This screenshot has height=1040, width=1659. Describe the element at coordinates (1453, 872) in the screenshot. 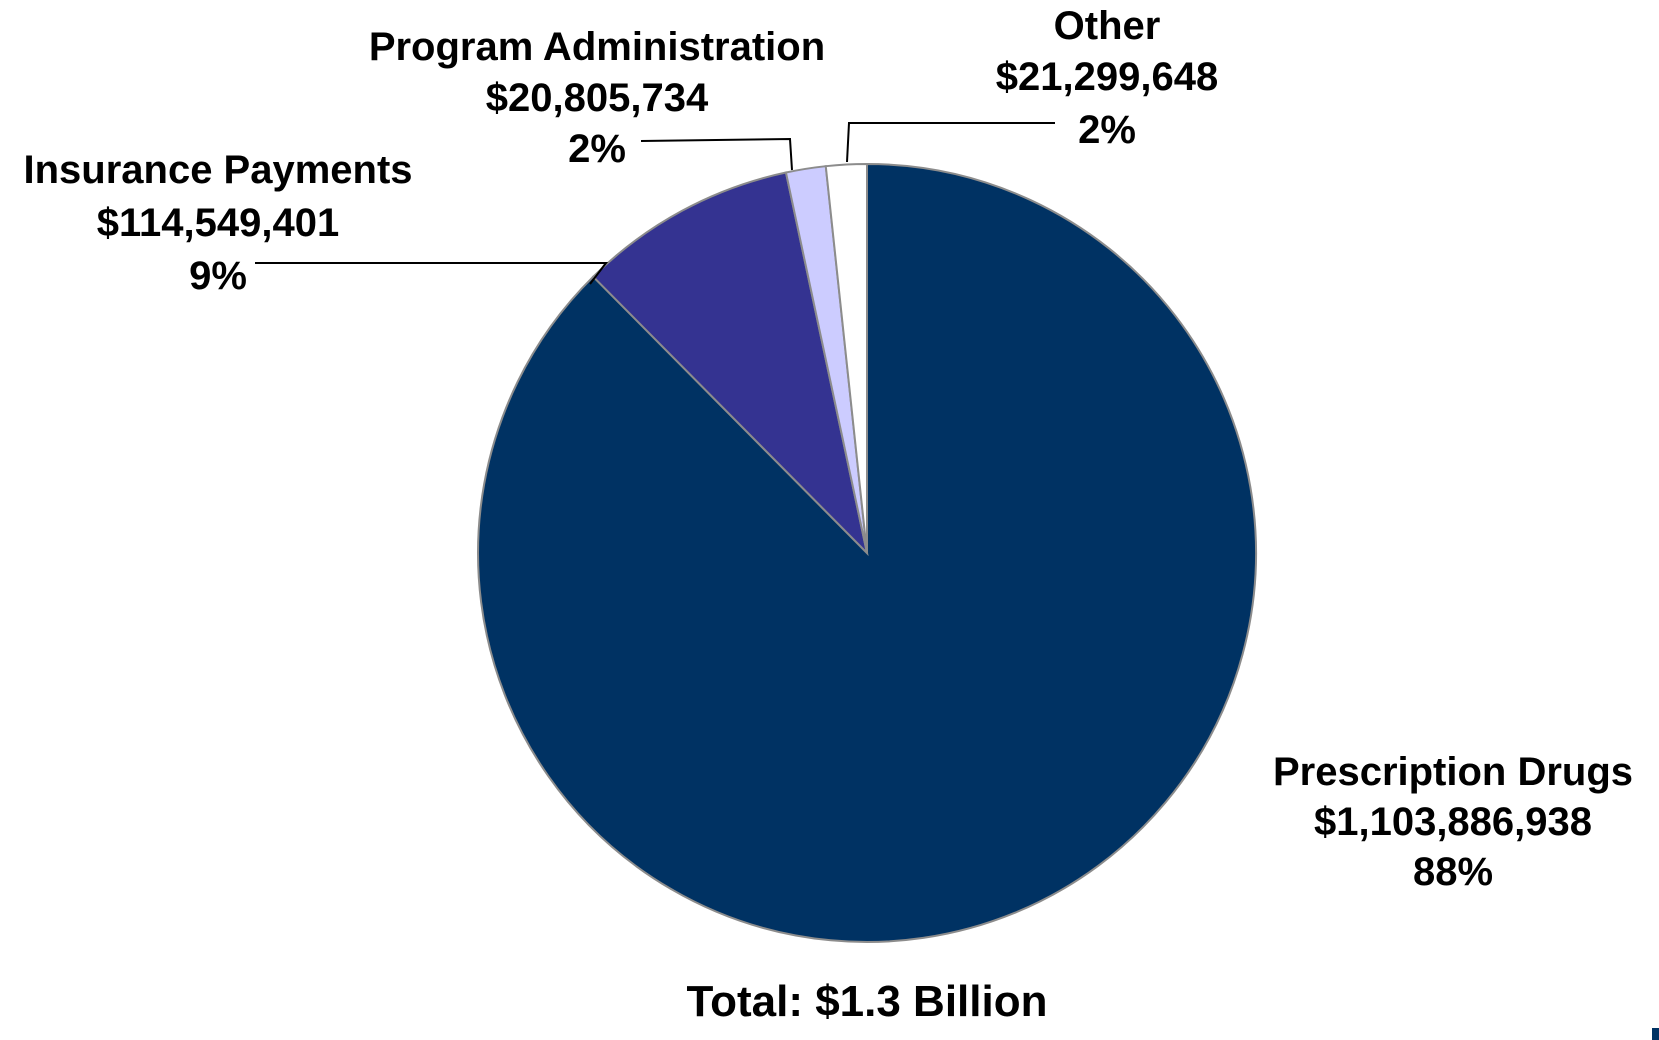

I see `label-prescription-drugs-pct: 88%` at that location.